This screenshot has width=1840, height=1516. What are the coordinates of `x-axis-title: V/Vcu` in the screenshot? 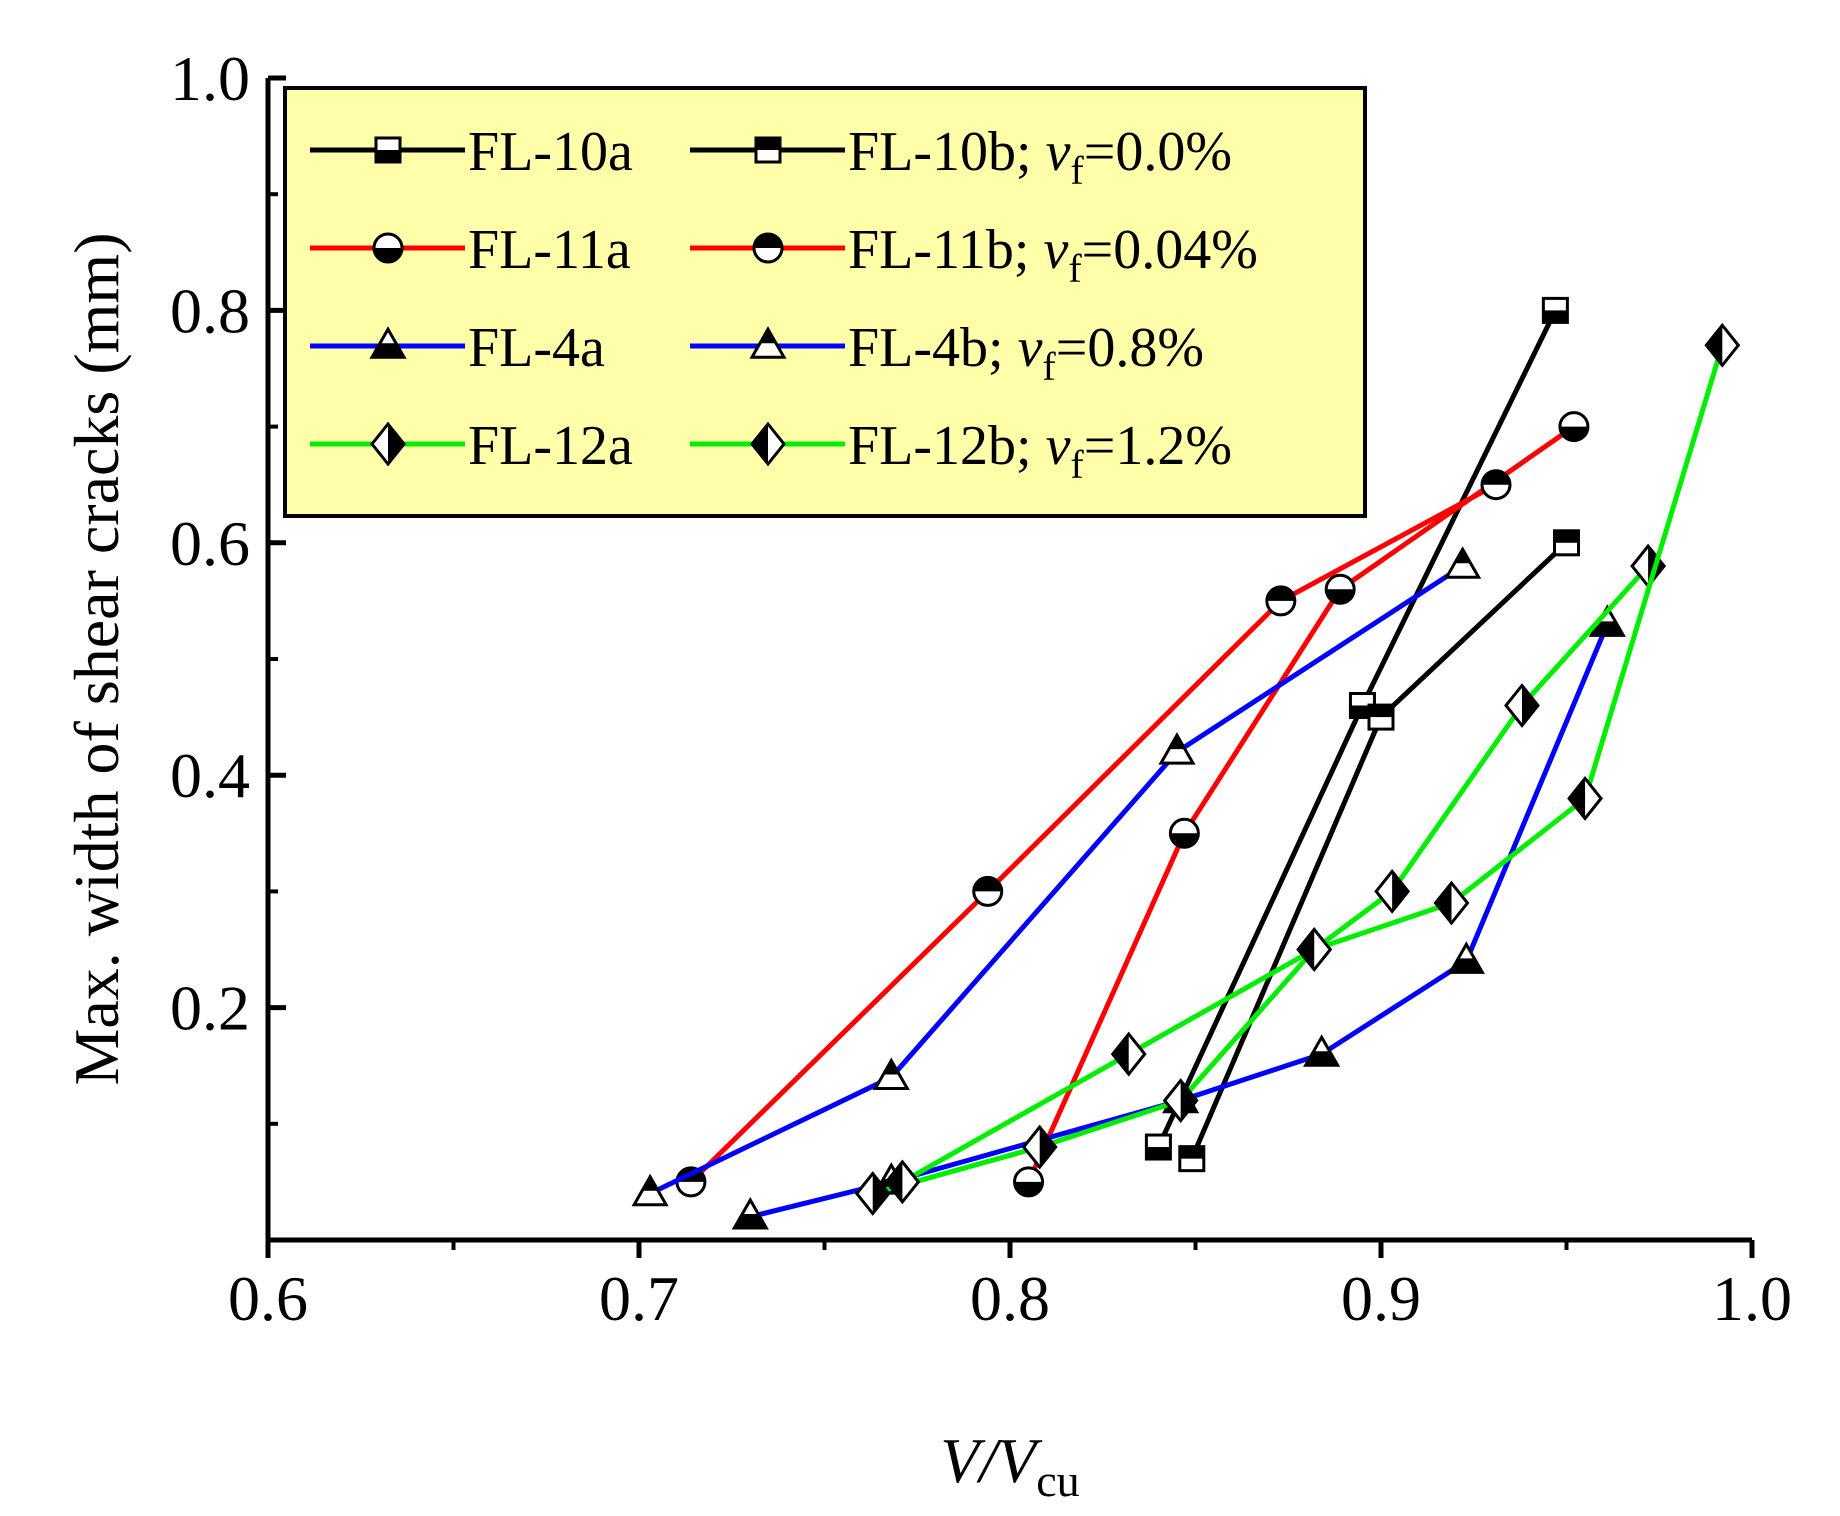 It's located at (1009, 1465).